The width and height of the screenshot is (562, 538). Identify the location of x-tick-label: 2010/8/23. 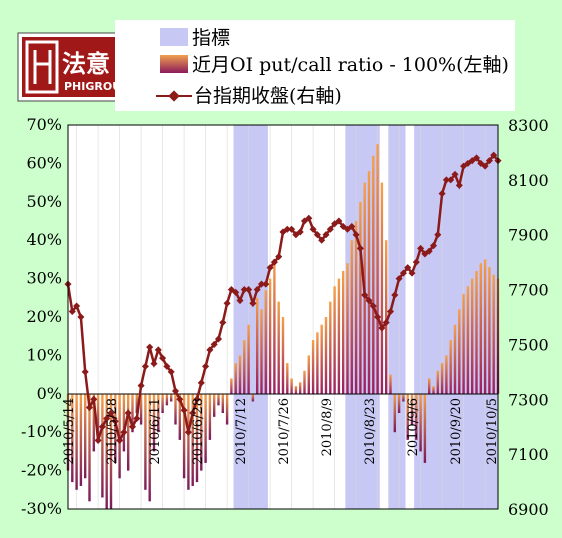
(370, 431).